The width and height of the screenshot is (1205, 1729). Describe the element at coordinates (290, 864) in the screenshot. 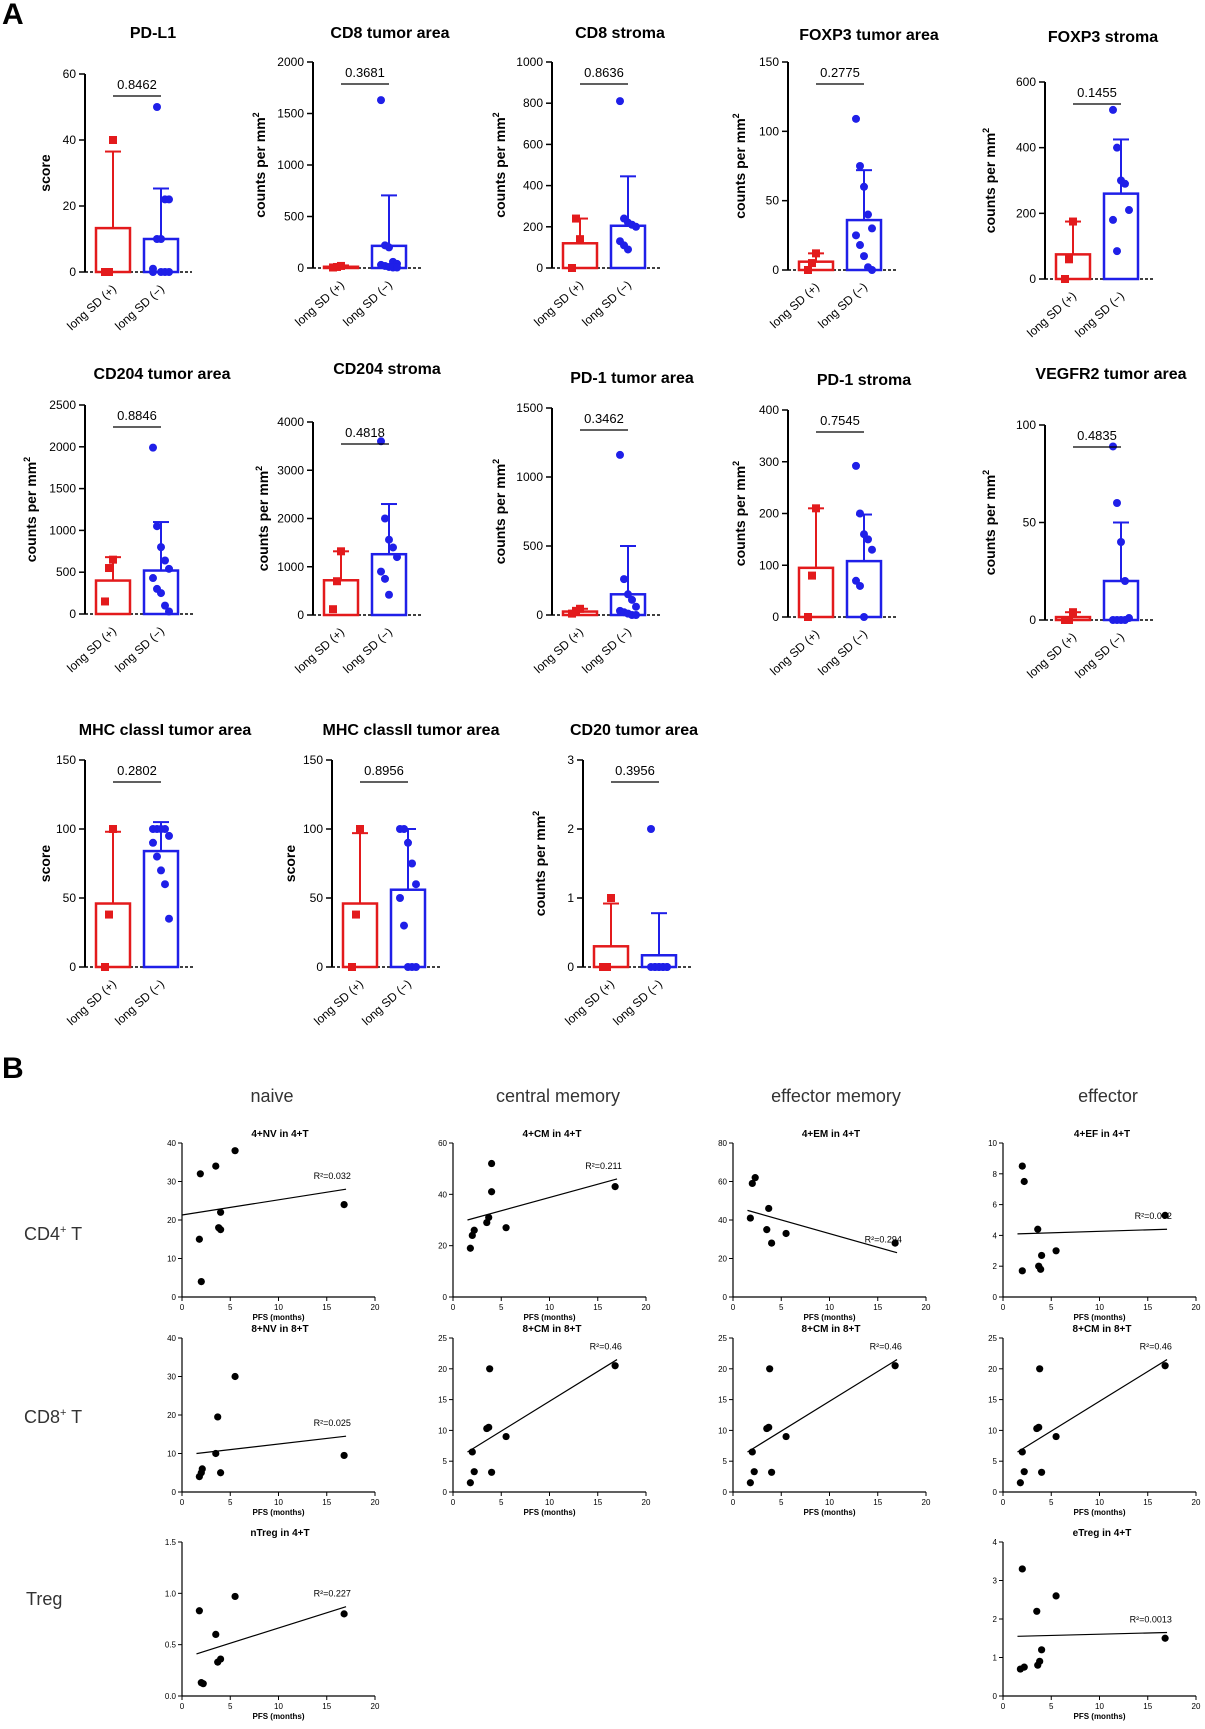

I see `y-axis-label-text: score` at that location.